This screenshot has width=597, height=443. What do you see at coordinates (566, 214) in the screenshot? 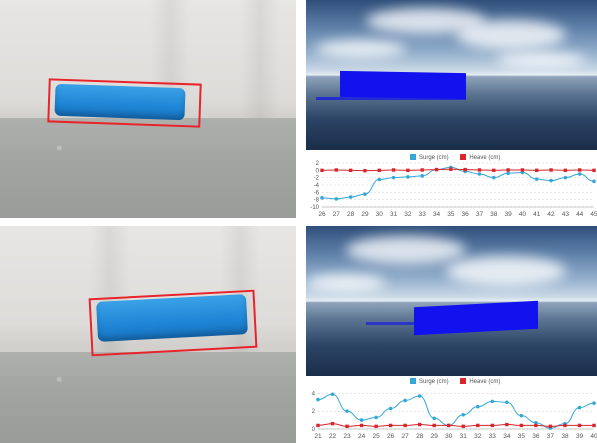
I see `x-tick-label: 43` at bounding box center [566, 214].